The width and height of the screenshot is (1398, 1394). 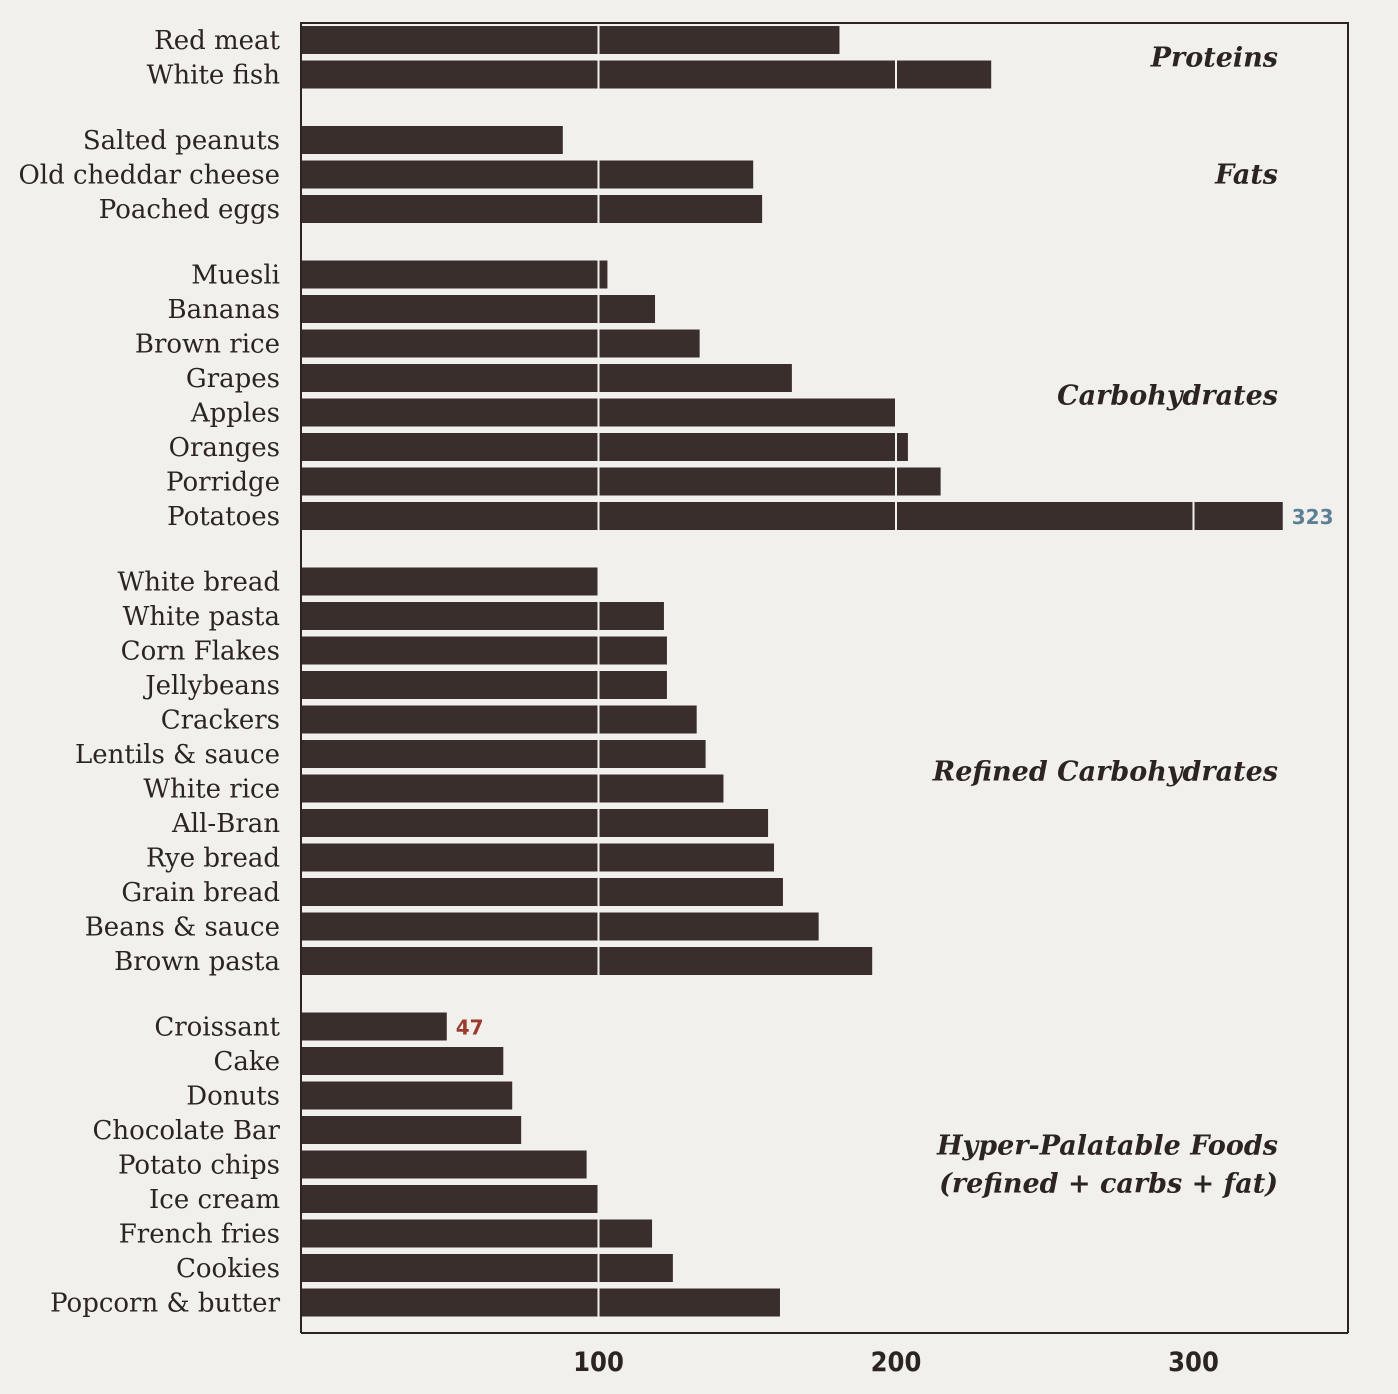 What do you see at coordinates (181, 141) in the screenshot?
I see `category-label-salted-peanuts: Salted peanuts` at bounding box center [181, 141].